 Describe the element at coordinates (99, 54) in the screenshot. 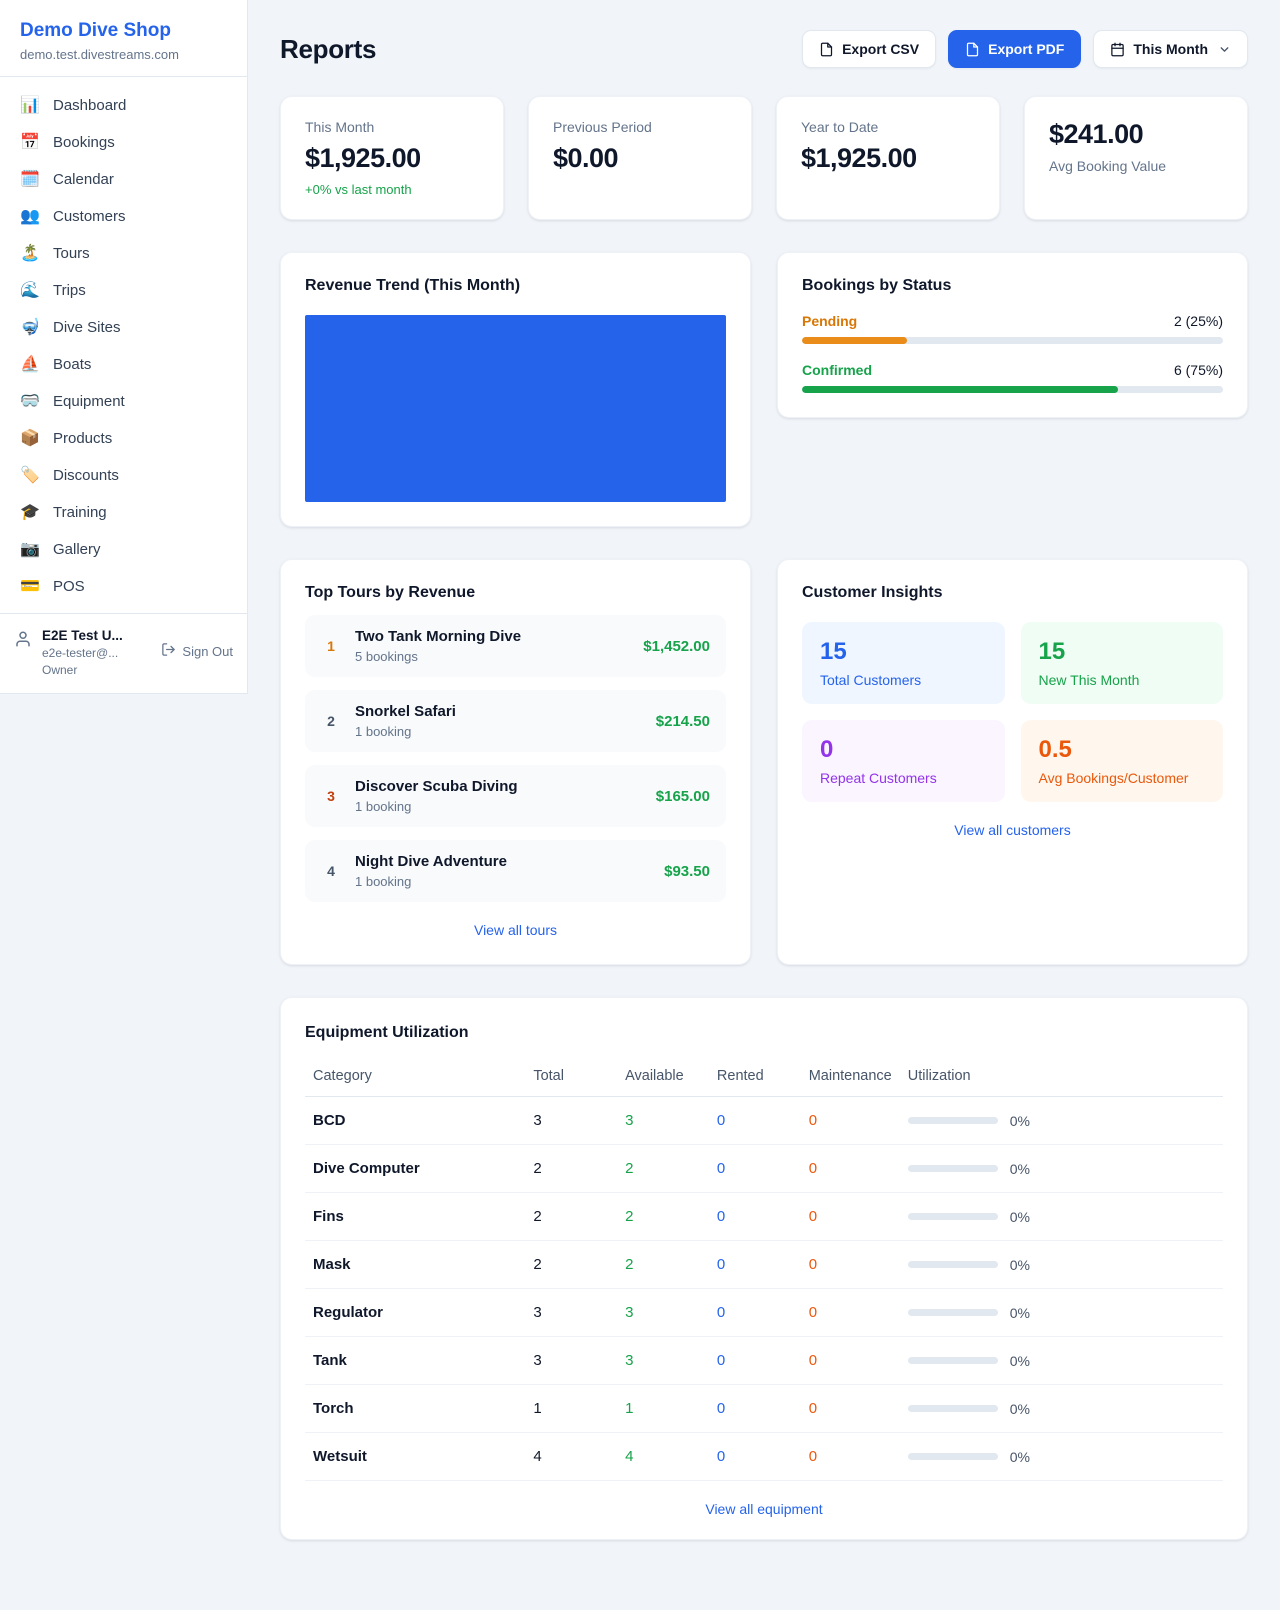

I see `brand-domain: demo.test.divestreams.com` at that location.